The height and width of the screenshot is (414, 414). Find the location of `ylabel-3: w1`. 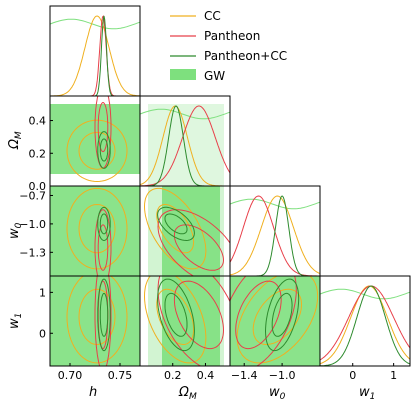

ylabel-3: w1 is located at coordinates (15, 321).